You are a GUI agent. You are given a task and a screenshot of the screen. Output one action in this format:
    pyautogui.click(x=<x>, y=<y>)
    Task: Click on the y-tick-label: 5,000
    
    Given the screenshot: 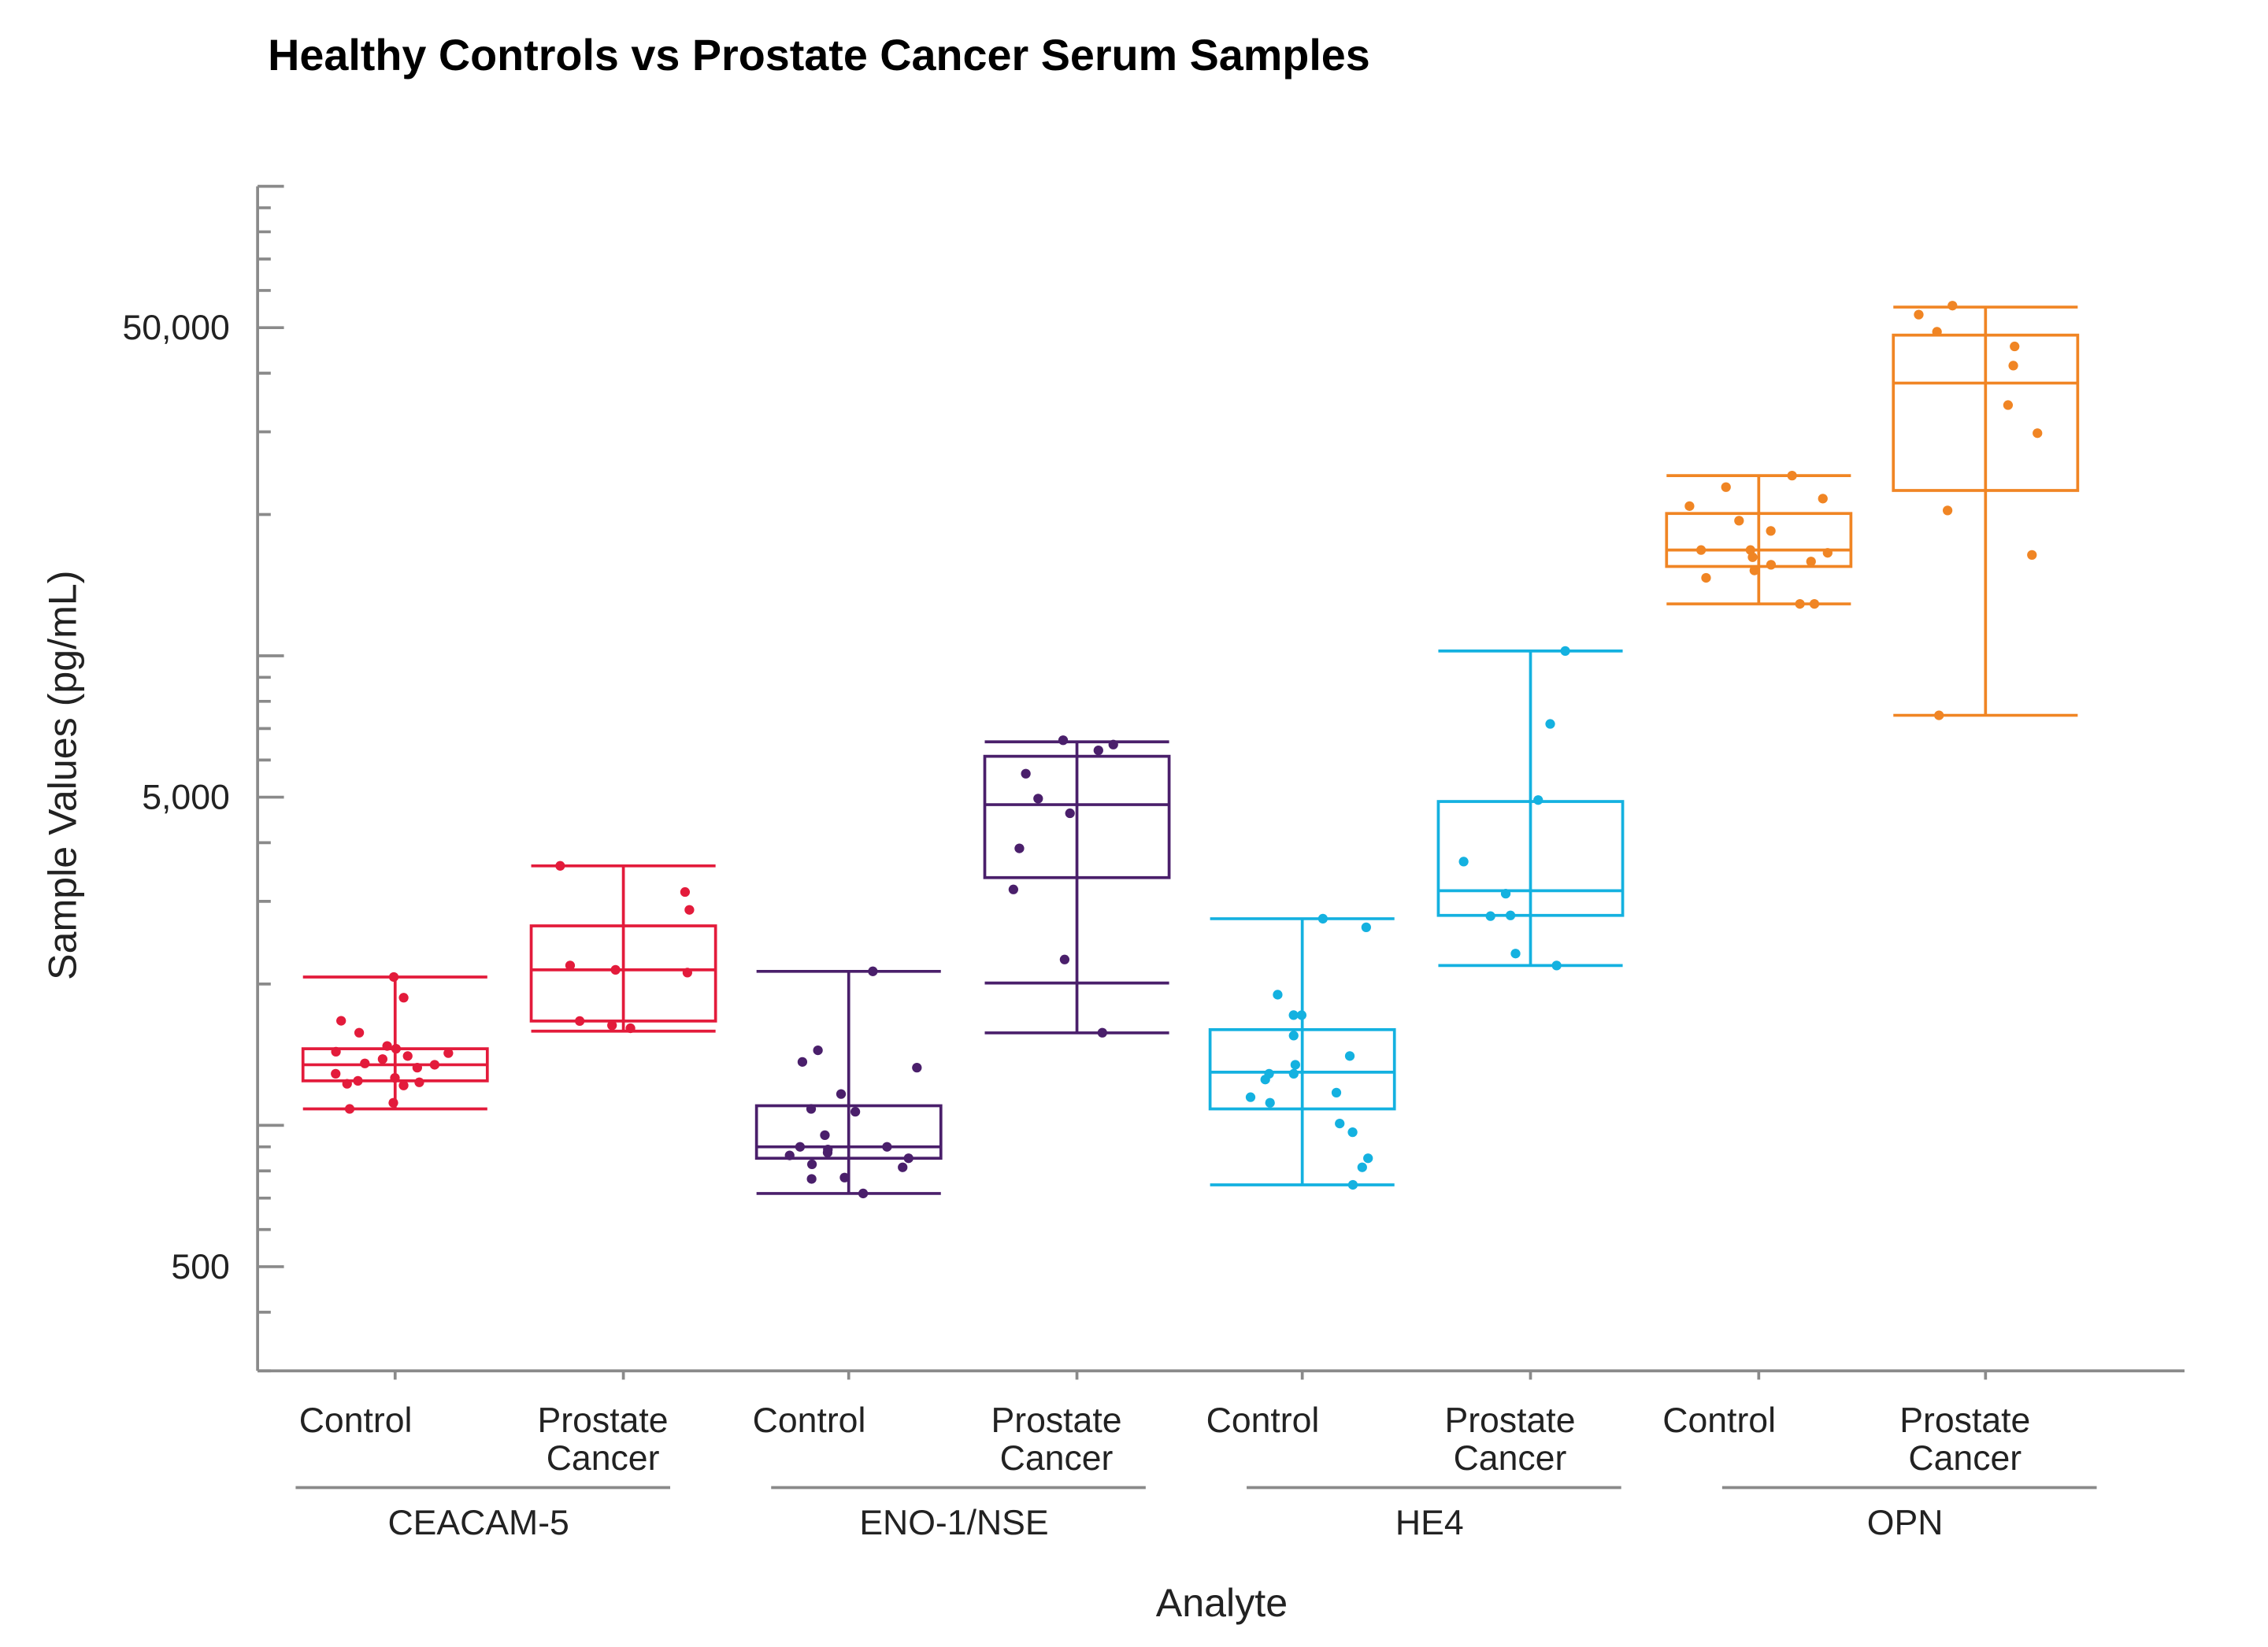 What is the action you would take?
    pyautogui.click(x=186, y=797)
    